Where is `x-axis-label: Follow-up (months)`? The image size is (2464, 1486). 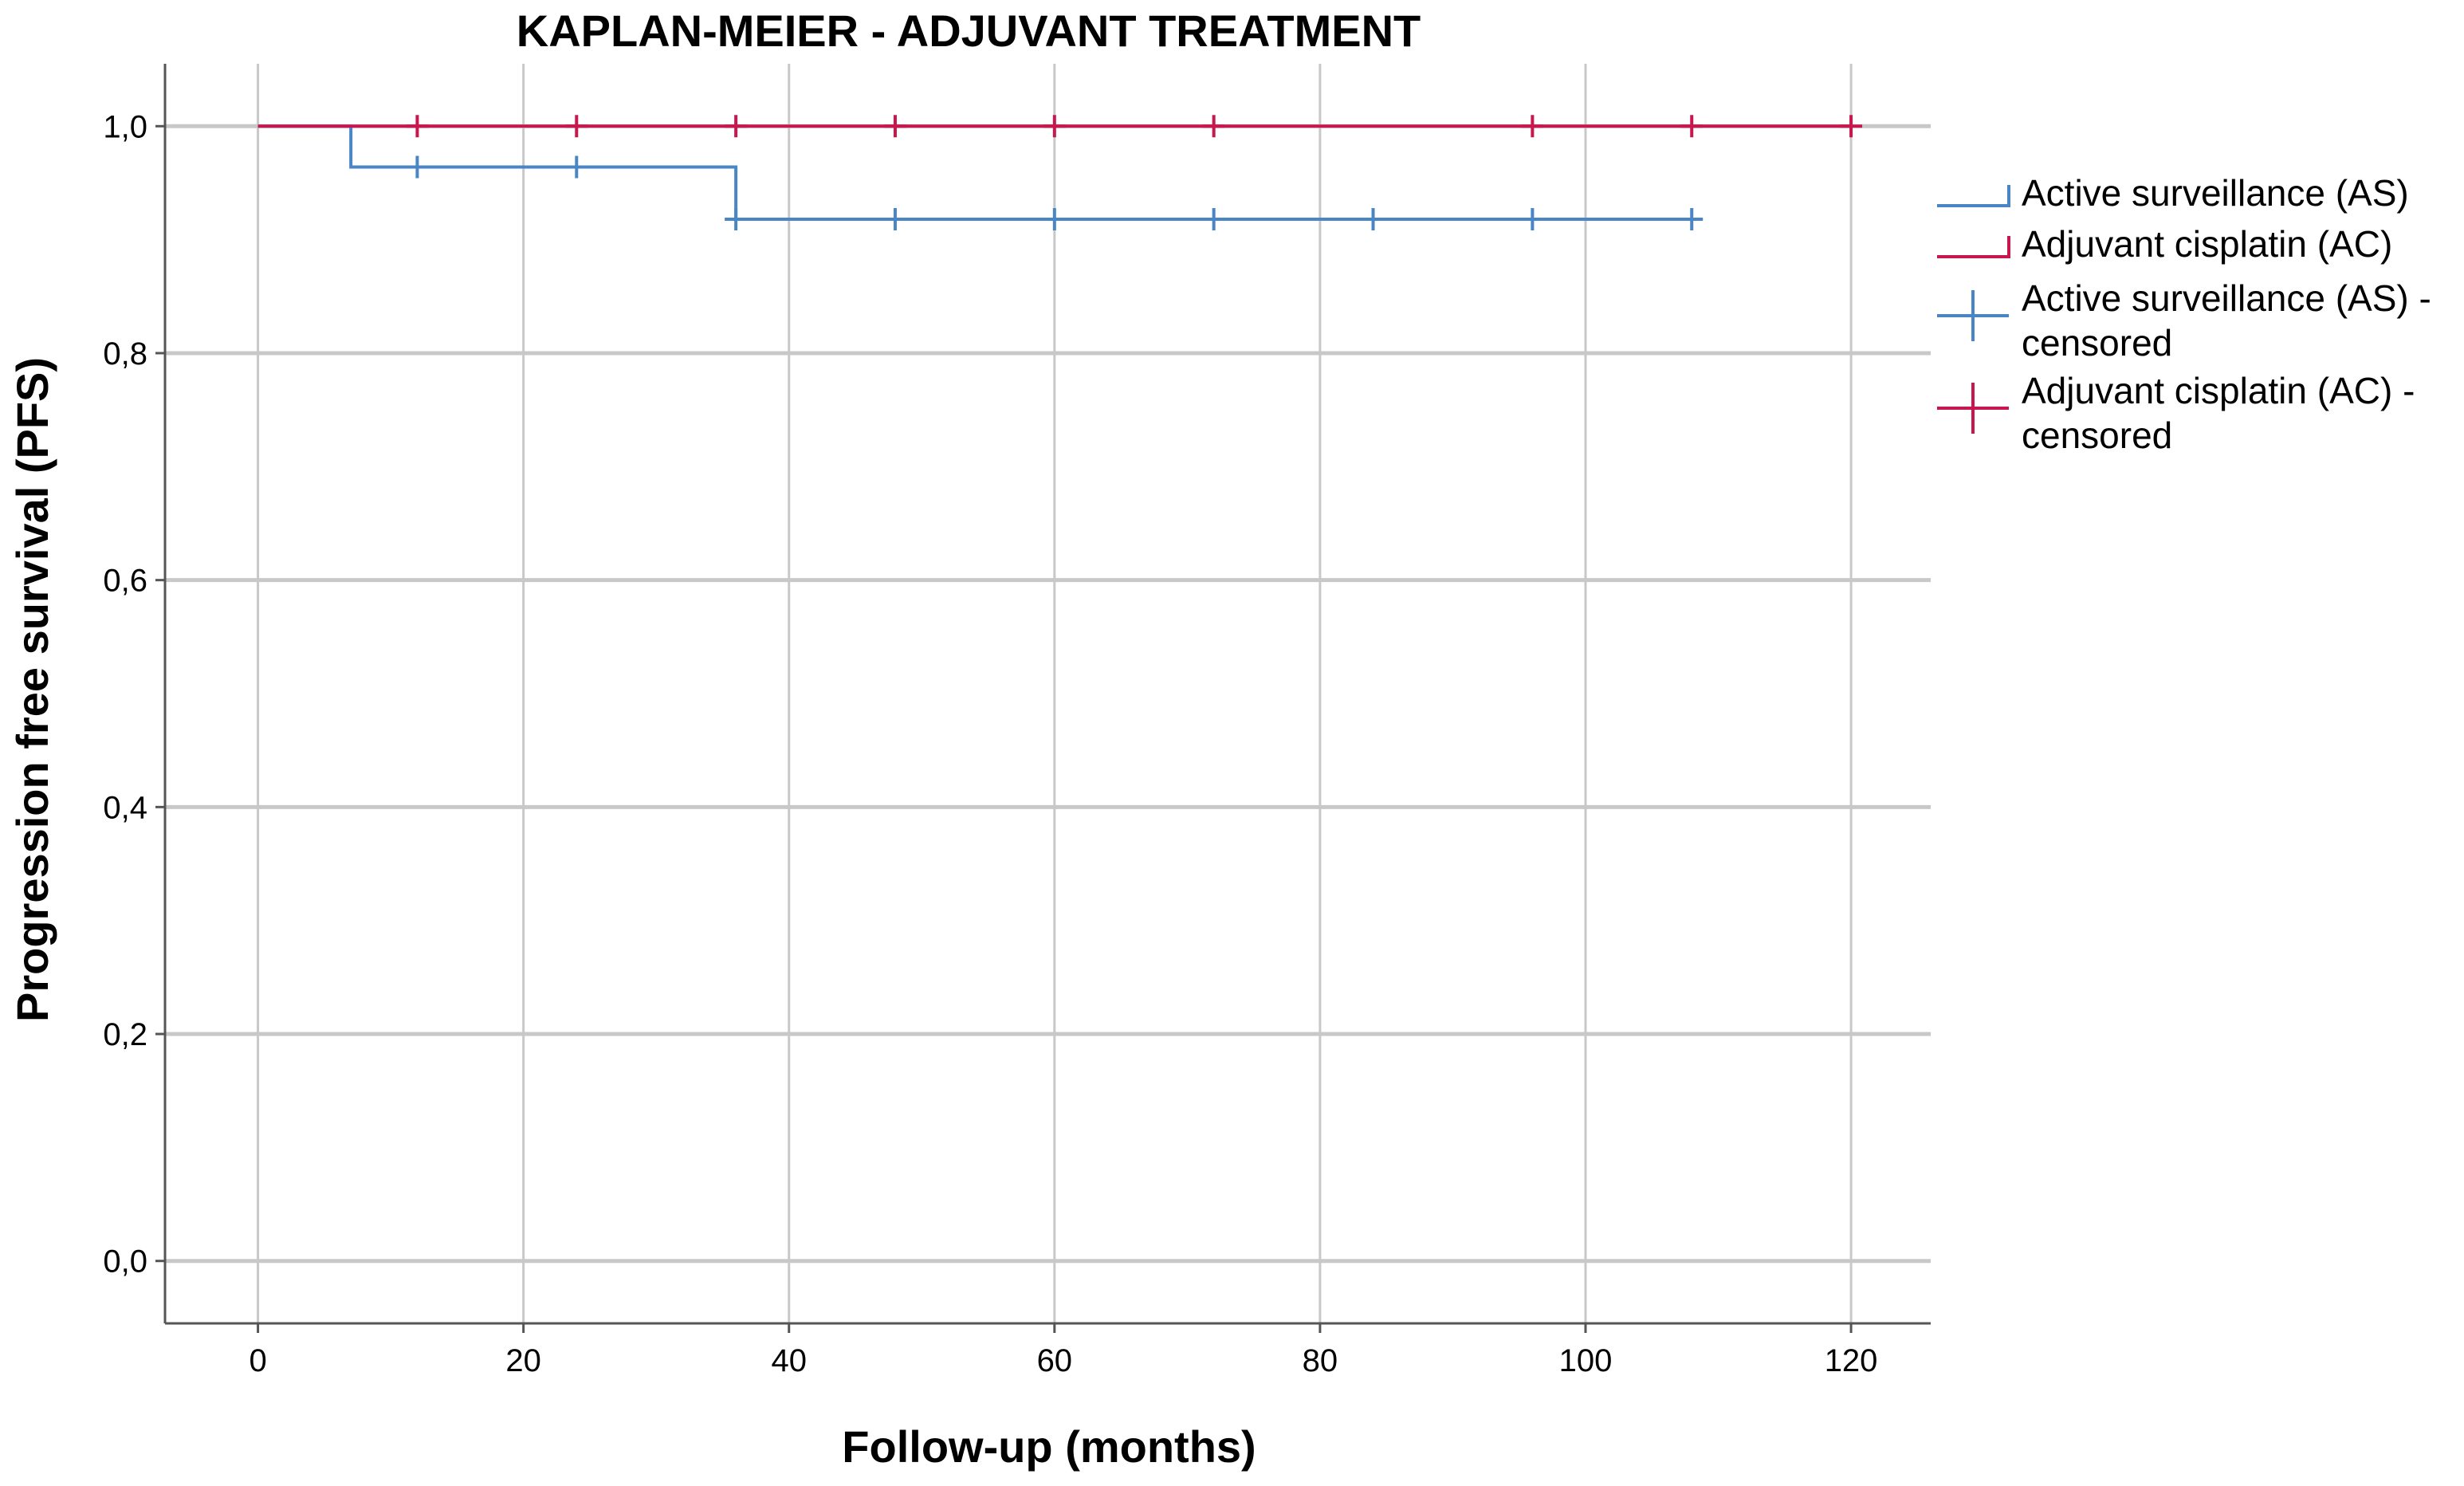
x-axis-label: Follow-up (months) is located at coordinates (1049, 1446).